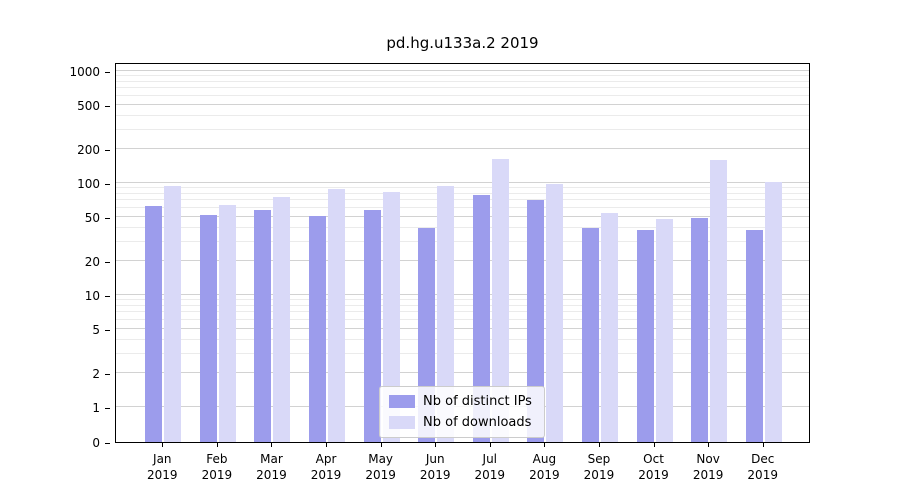  I want to click on y-tick-label: 10, so click(92, 296).